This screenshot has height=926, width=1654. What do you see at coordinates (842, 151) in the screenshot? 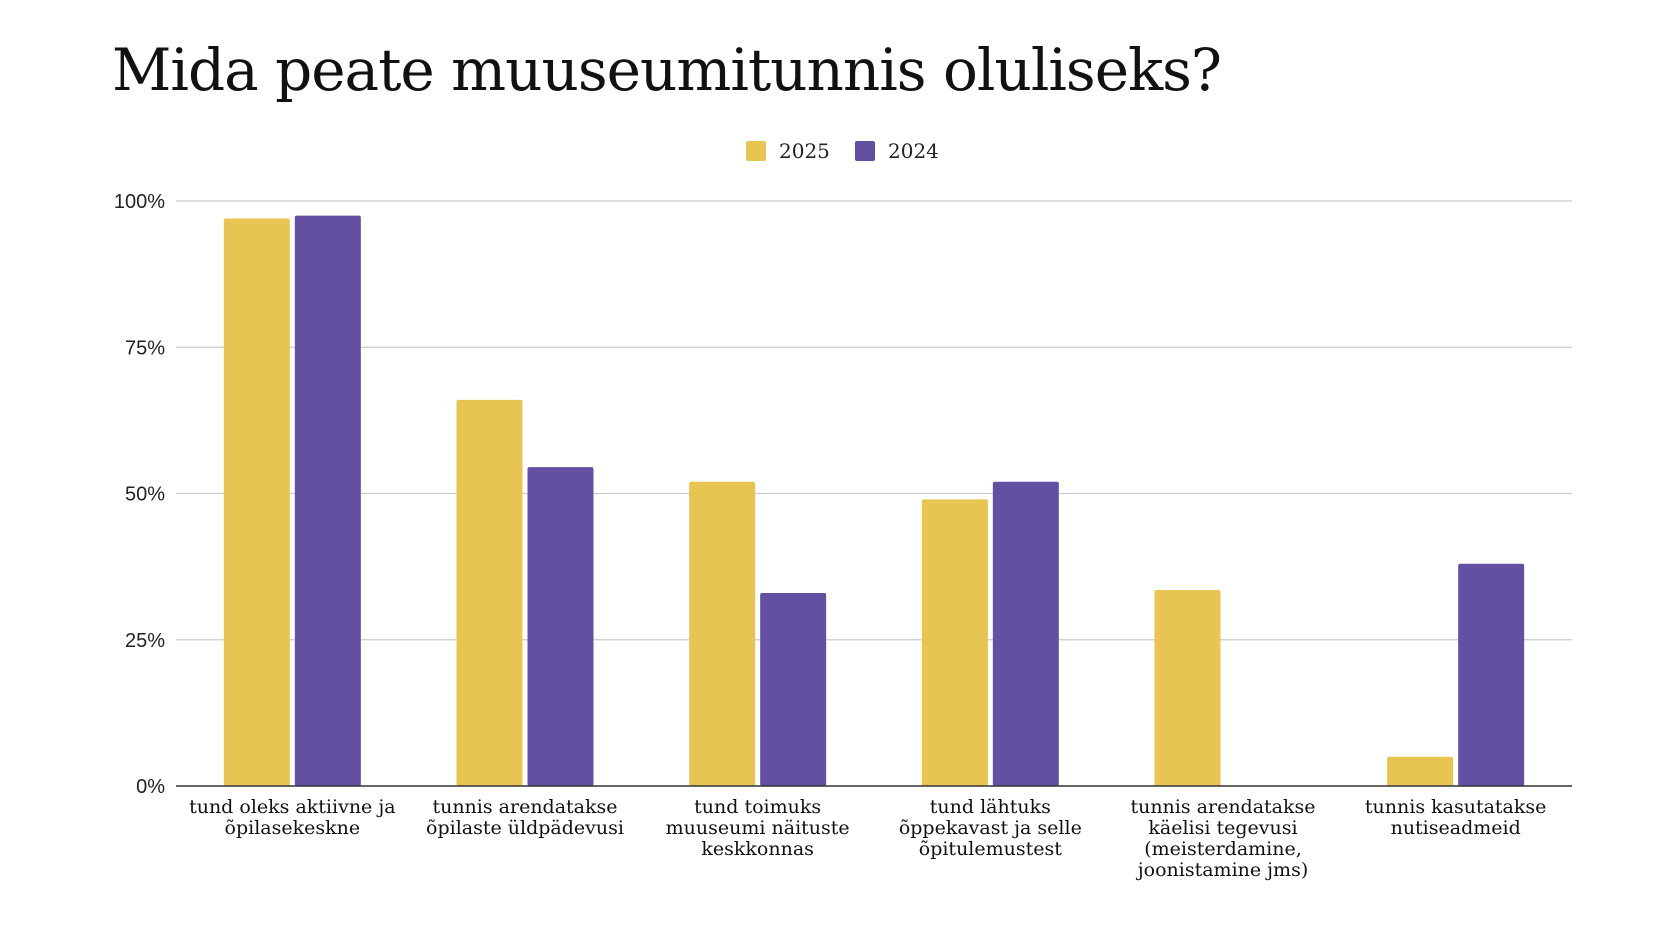
I see `legend: 2025 2024` at bounding box center [842, 151].